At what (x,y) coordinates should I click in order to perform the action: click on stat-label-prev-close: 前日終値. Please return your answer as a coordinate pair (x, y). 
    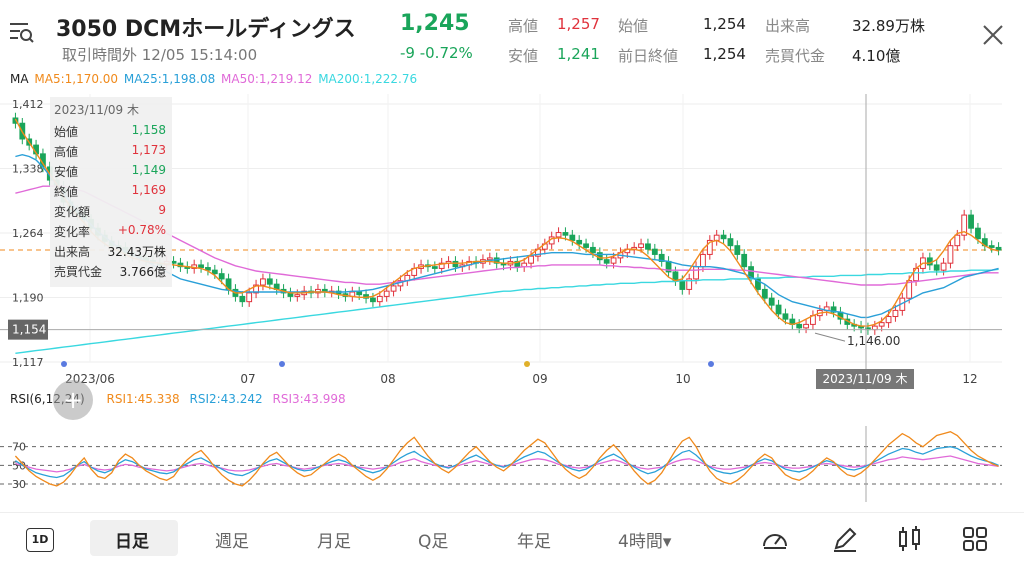
    Looking at the image, I should click on (648, 56).